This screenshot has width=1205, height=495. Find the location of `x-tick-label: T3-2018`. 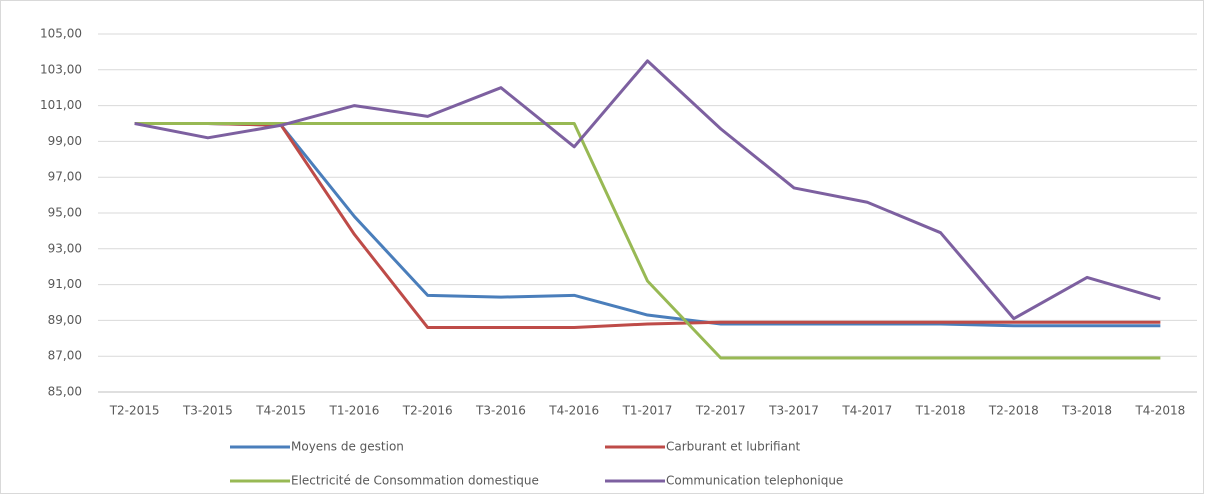

x-tick-label: T3-2018 is located at coordinates (1086, 411).